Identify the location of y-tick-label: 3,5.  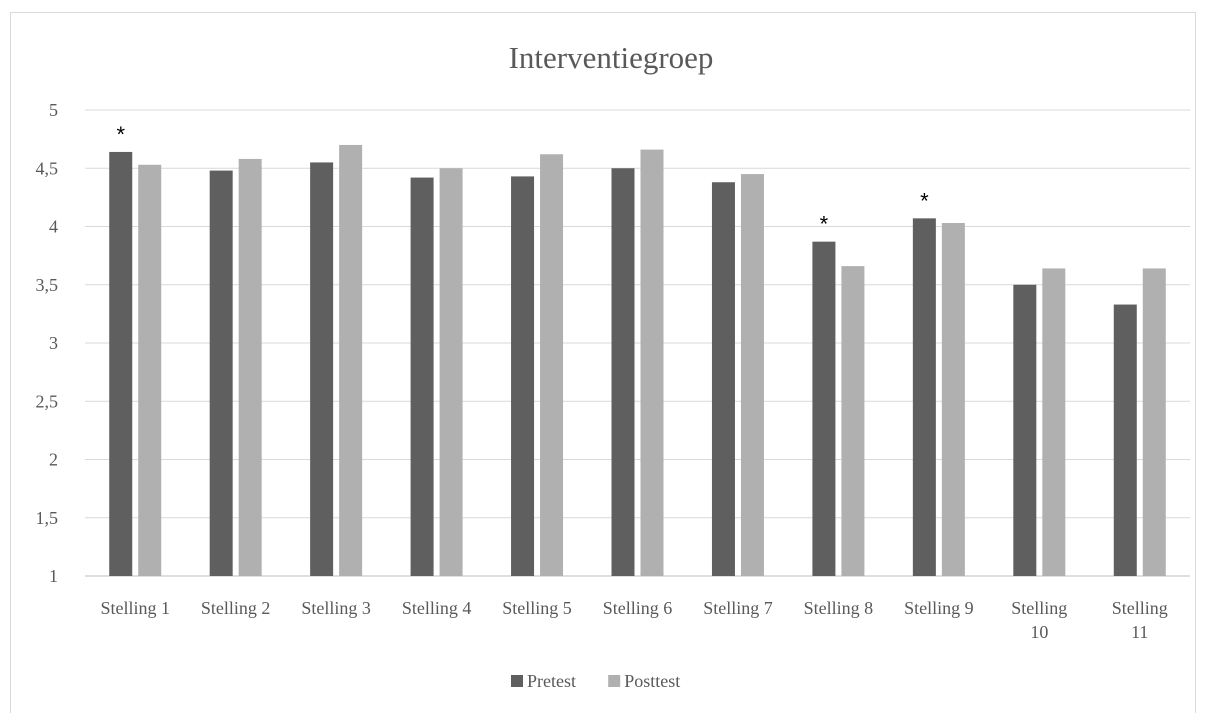
(47, 285).